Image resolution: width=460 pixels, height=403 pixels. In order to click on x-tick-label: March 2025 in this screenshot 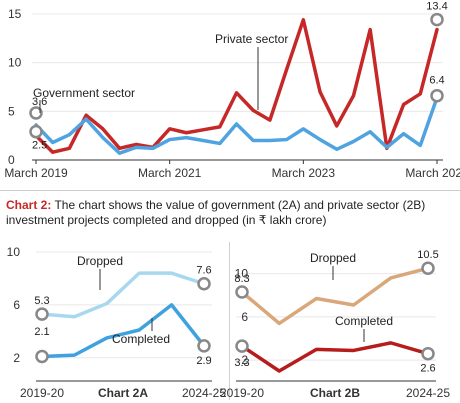, I will do `click(432, 173)`.